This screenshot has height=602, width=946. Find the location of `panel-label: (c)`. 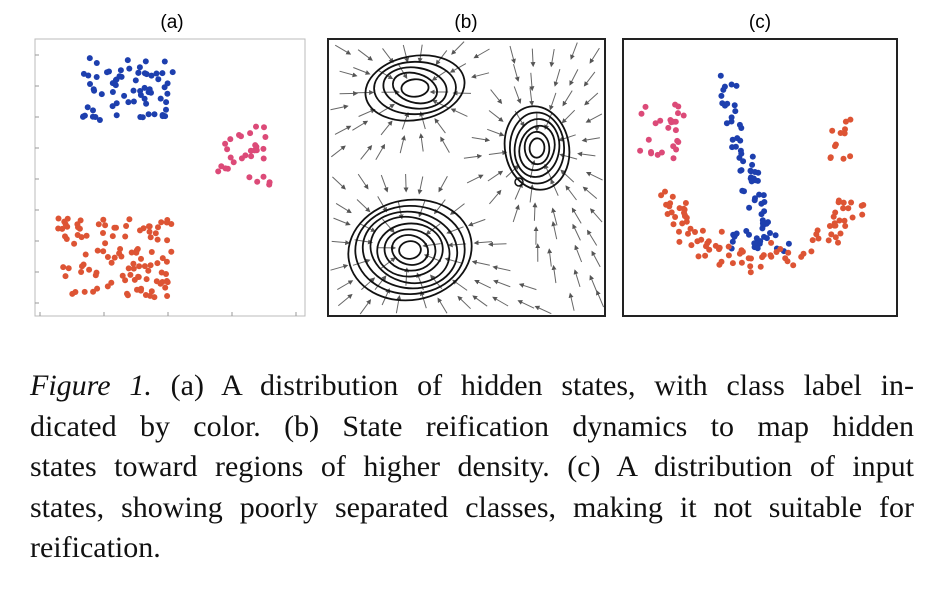

panel-label: (c) is located at coordinates (760, 22).